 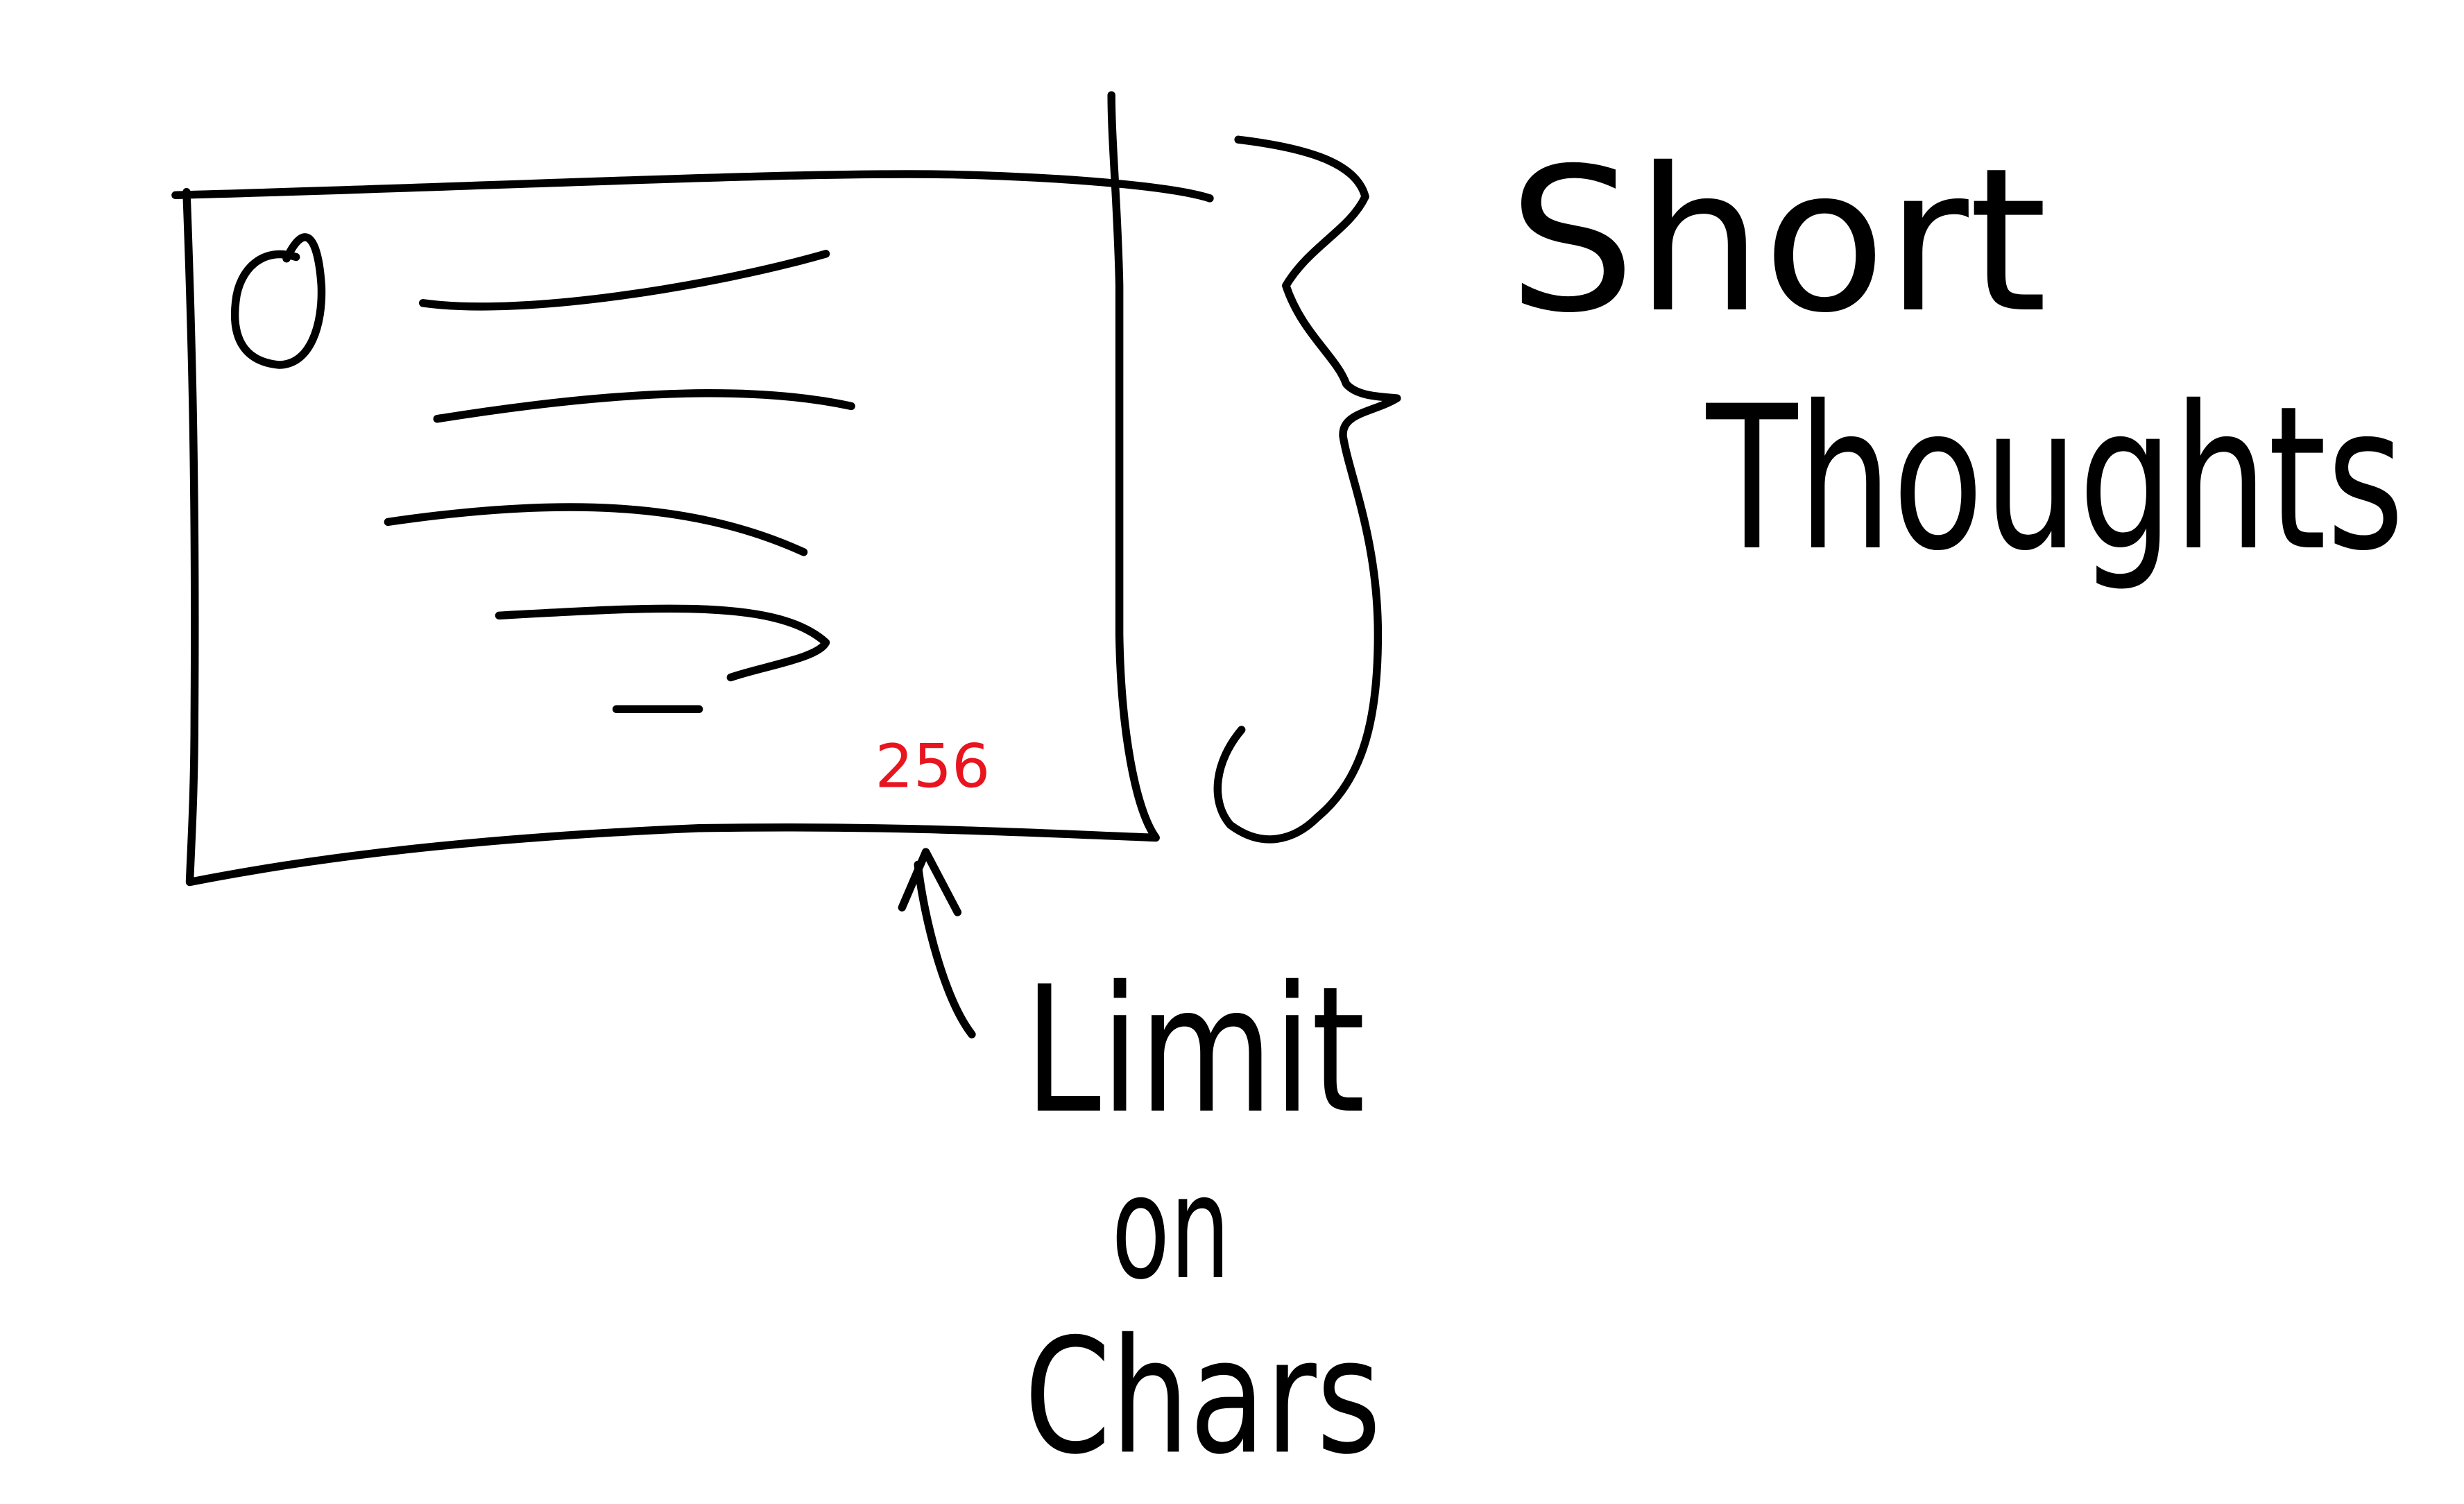 What do you see at coordinates (1194, 1050) in the screenshot?
I see `note-line: Limit` at bounding box center [1194, 1050].